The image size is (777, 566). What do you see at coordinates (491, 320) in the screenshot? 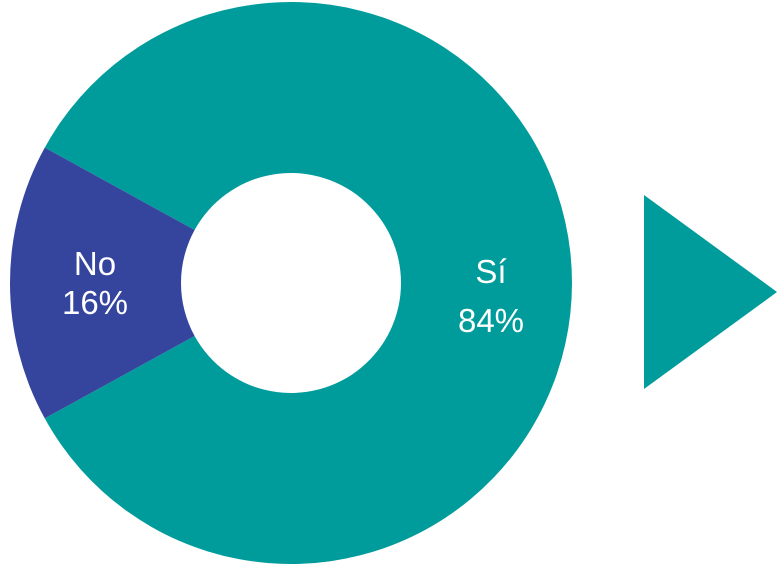
I see `slice-value-si: 84%` at bounding box center [491, 320].